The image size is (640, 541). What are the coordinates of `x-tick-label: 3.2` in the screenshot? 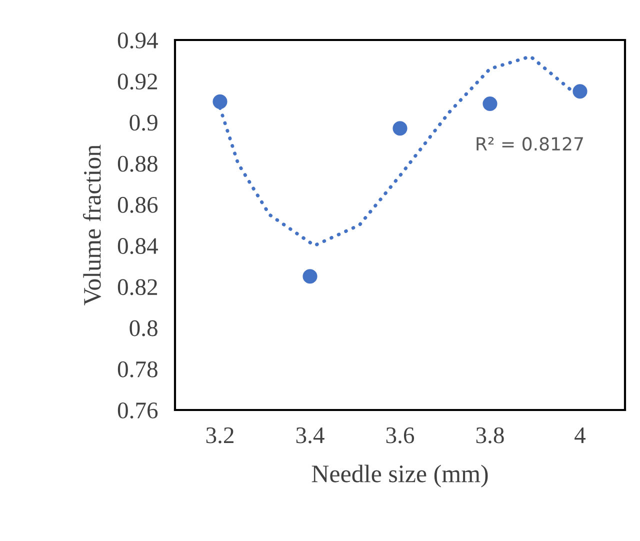 It's located at (220, 435).